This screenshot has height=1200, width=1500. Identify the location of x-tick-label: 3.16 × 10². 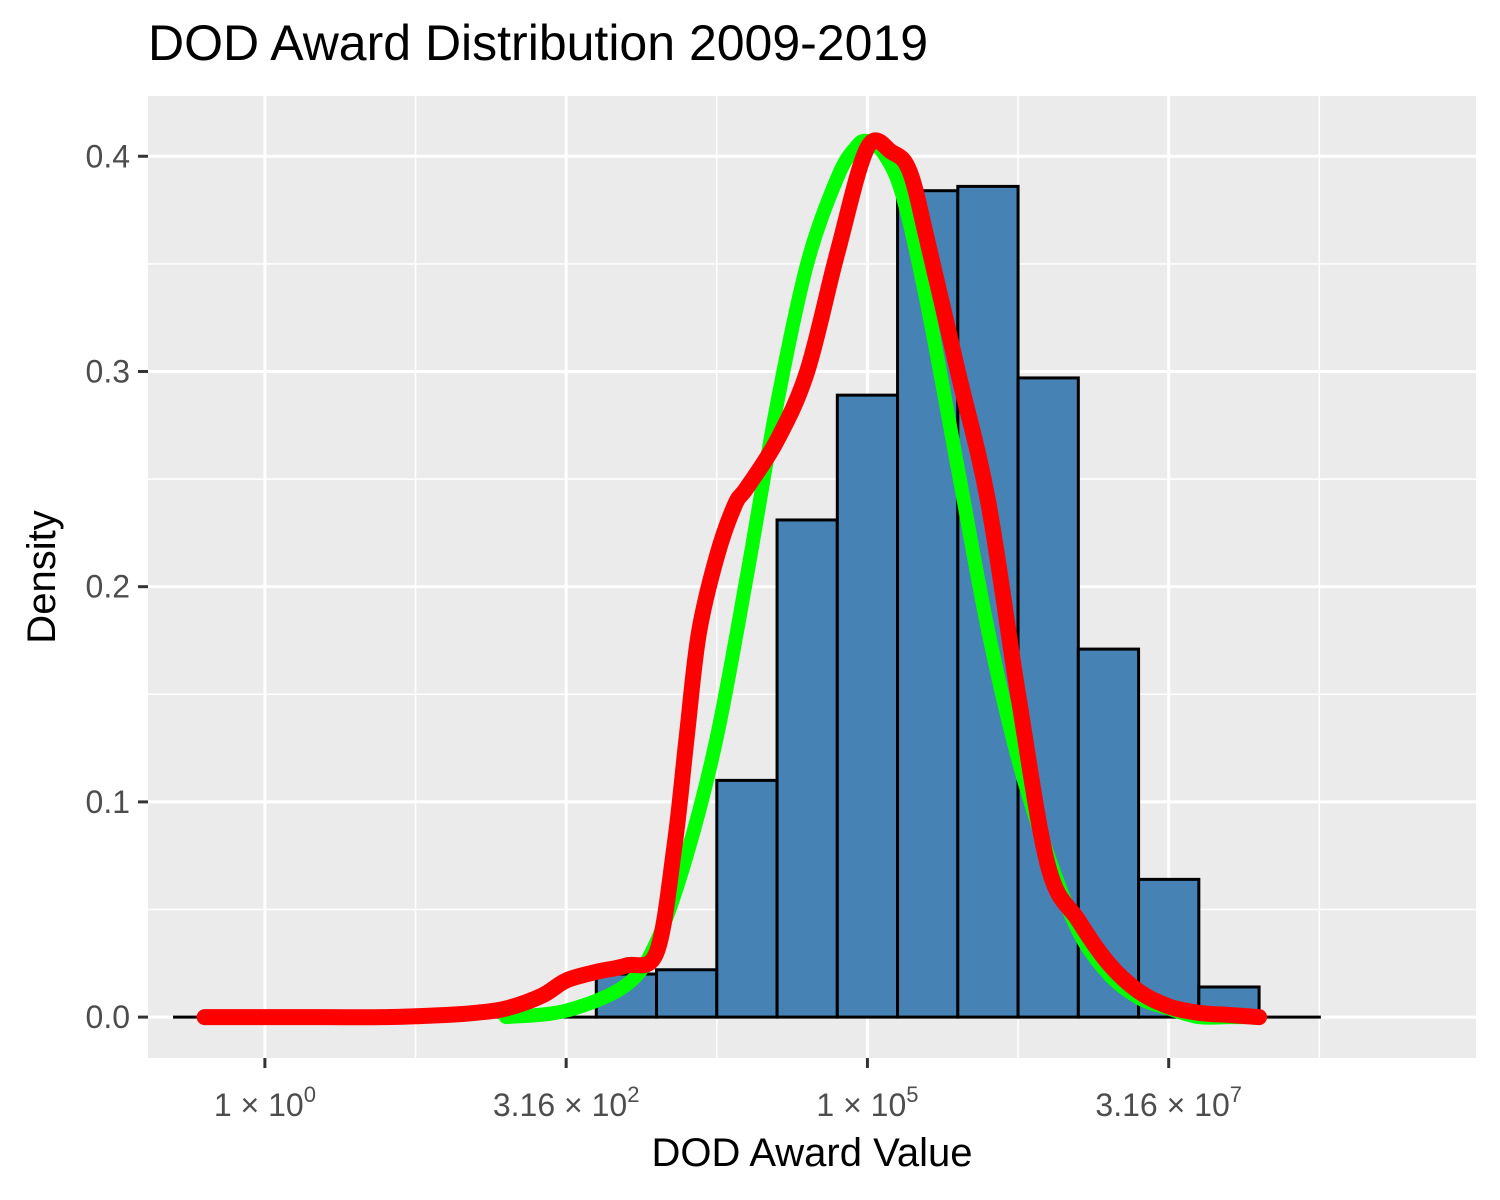
(566, 1102).